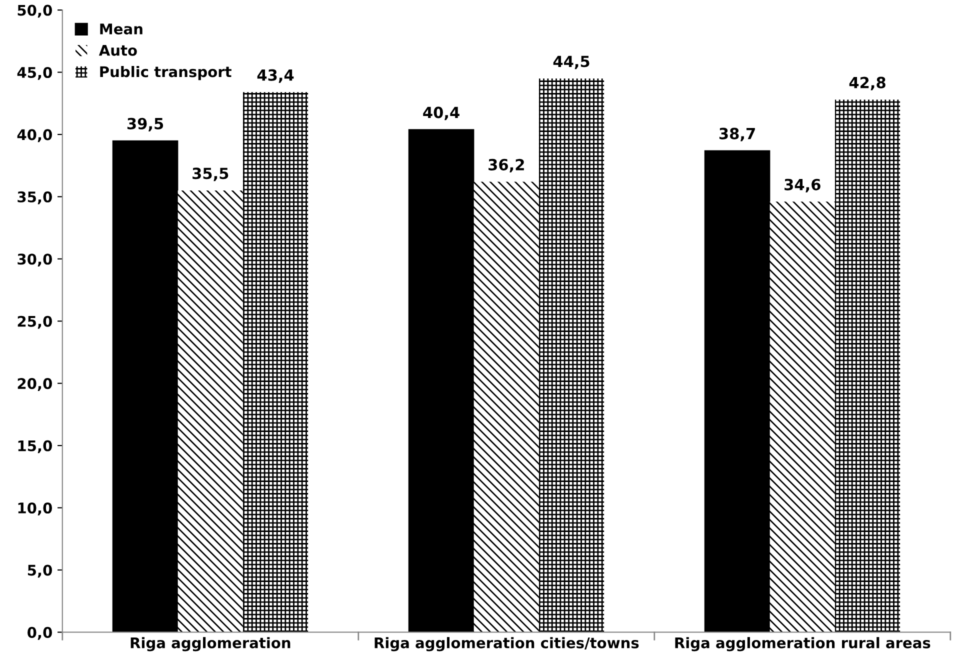 Image resolution: width=960 pixels, height=669 pixels. What do you see at coordinates (867, 83) in the screenshot?
I see `data-label: 42,8` at bounding box center [867, 83].